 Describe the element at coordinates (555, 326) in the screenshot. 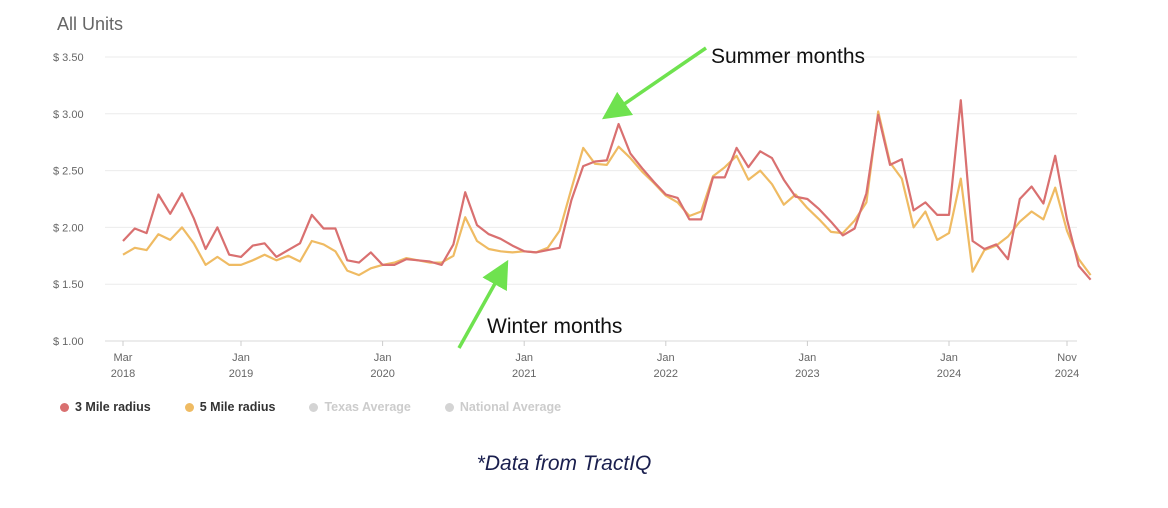

I see `annotation-winter-months: Winter months` at that location.